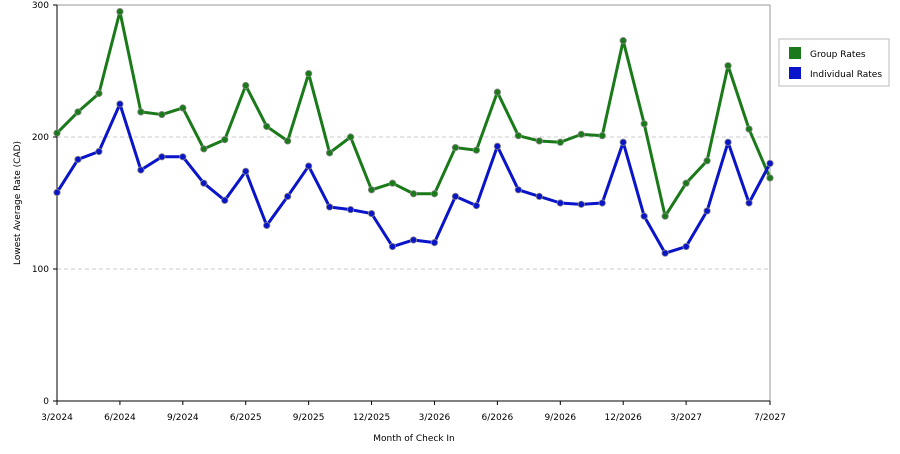 This screenshot has height=454, width=900. What do you see at coordinates (846, 75) in the screenshot?
I see `legend-label: Individual Rates` at bounding box center [846, 75].